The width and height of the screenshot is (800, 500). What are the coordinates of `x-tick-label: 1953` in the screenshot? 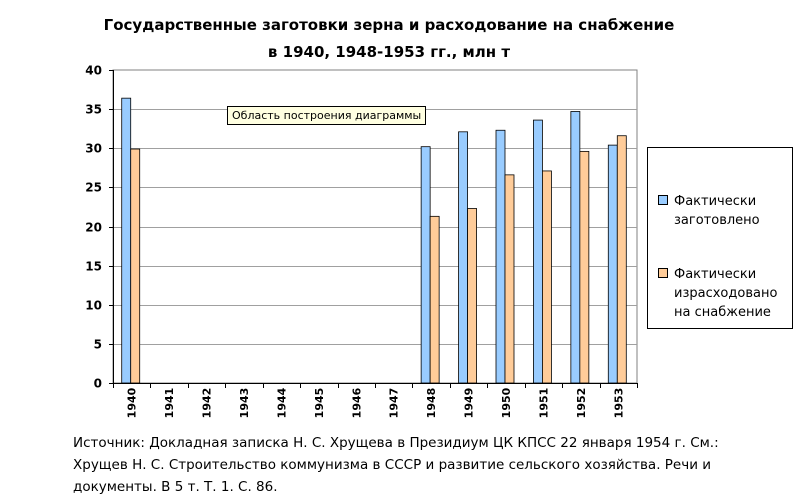 It's located at (618, 403).